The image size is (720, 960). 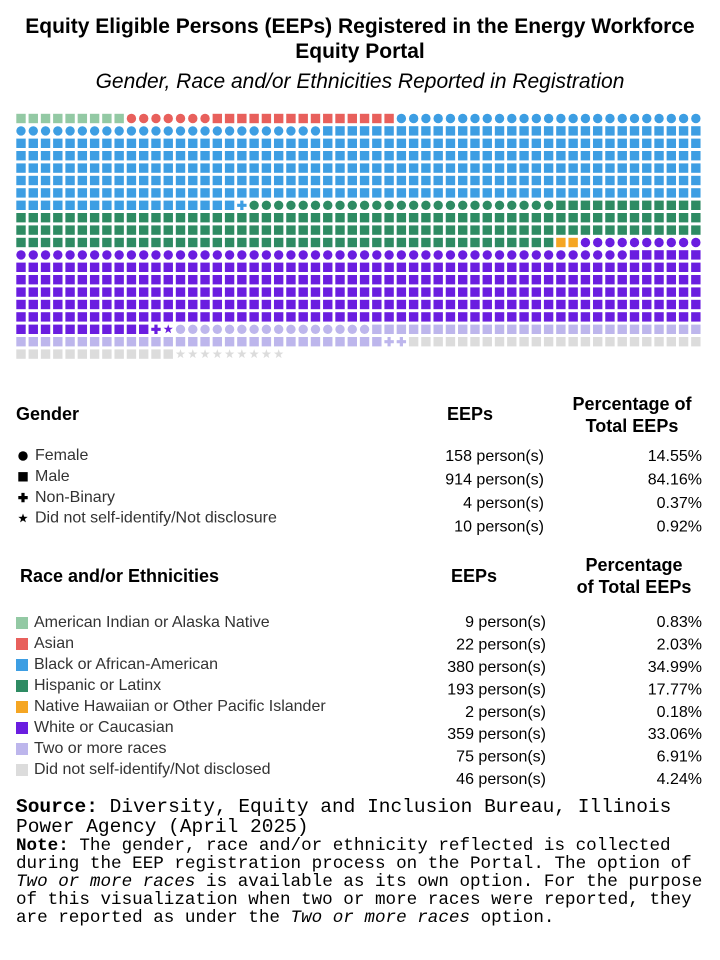 I want to click on count-label: 914 person(s), so click(x=494, y=480).